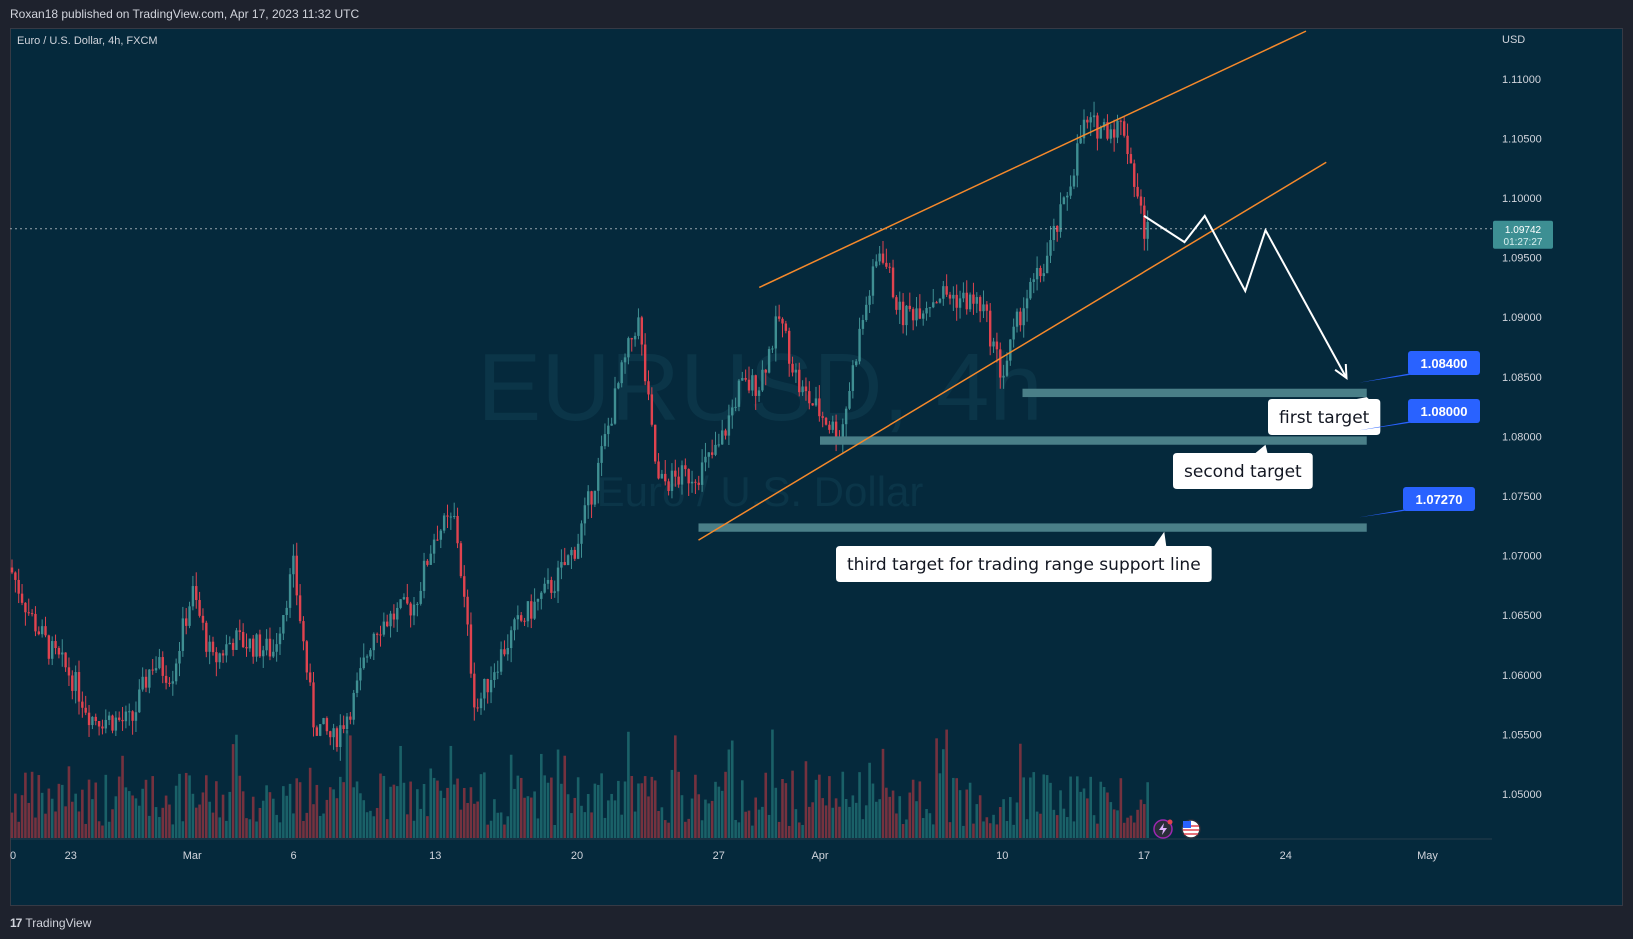  I want to click on currency-label: USD, so click(1513, 40).